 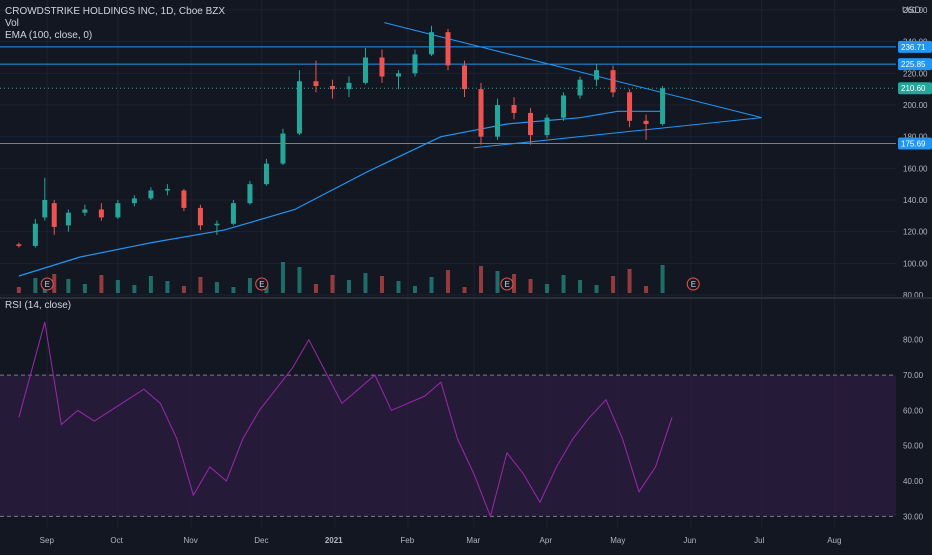 What do you see at coordinates (49, 35) in the screenshot?
I see `ema-legend: EMA (100, close, 0)` at bounding box center [49, 35].